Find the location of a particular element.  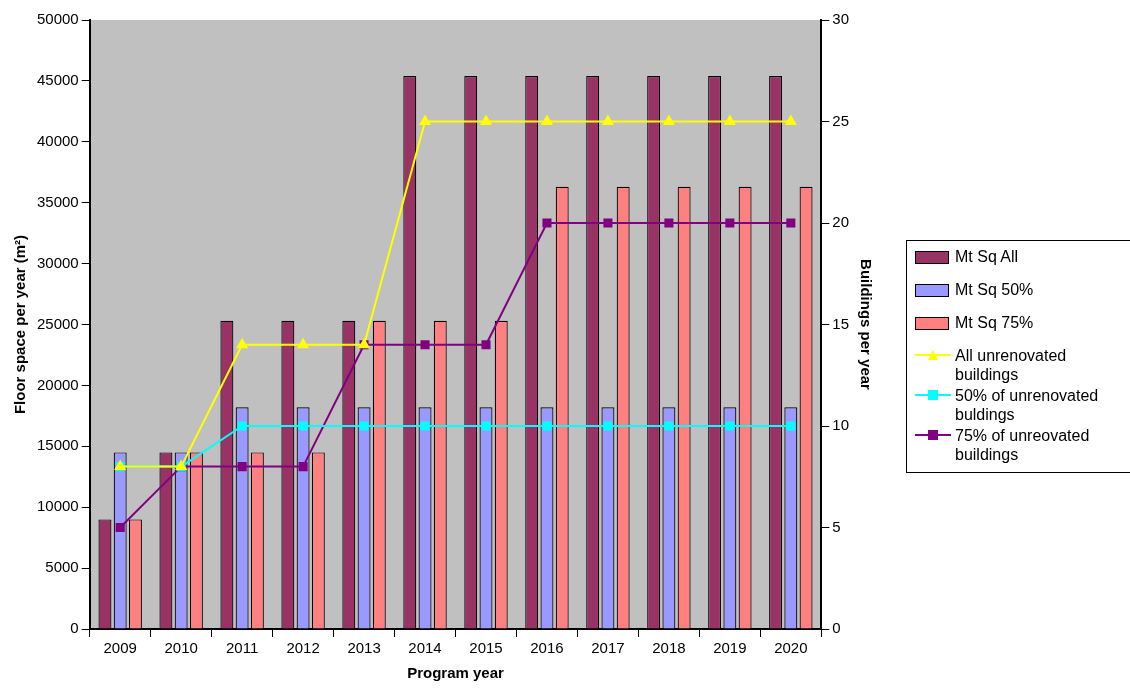

y-tick-label: 10000 is located at coordinates (57, 506).